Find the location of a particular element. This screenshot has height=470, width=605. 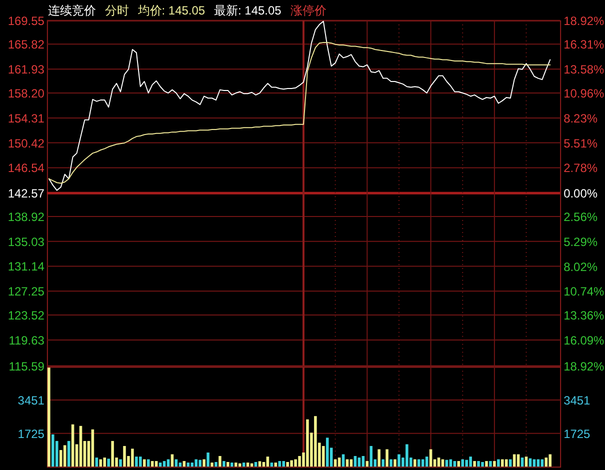

y-tick-label: 146.54 is located at coordinates (26, 168).